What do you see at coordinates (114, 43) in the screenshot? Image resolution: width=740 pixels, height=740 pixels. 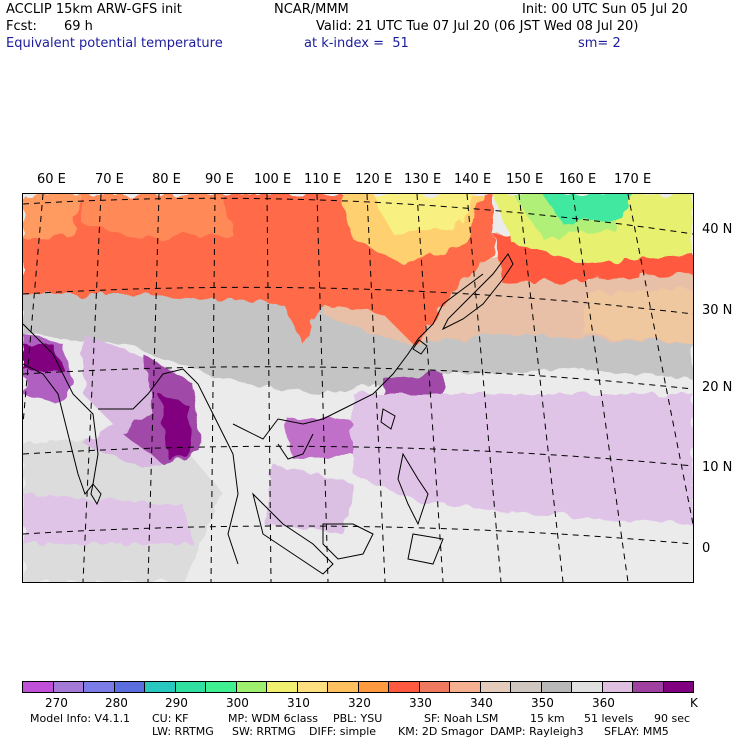 I see `field-name: Equivalent potential temperature` at bounding box center [114, 43].